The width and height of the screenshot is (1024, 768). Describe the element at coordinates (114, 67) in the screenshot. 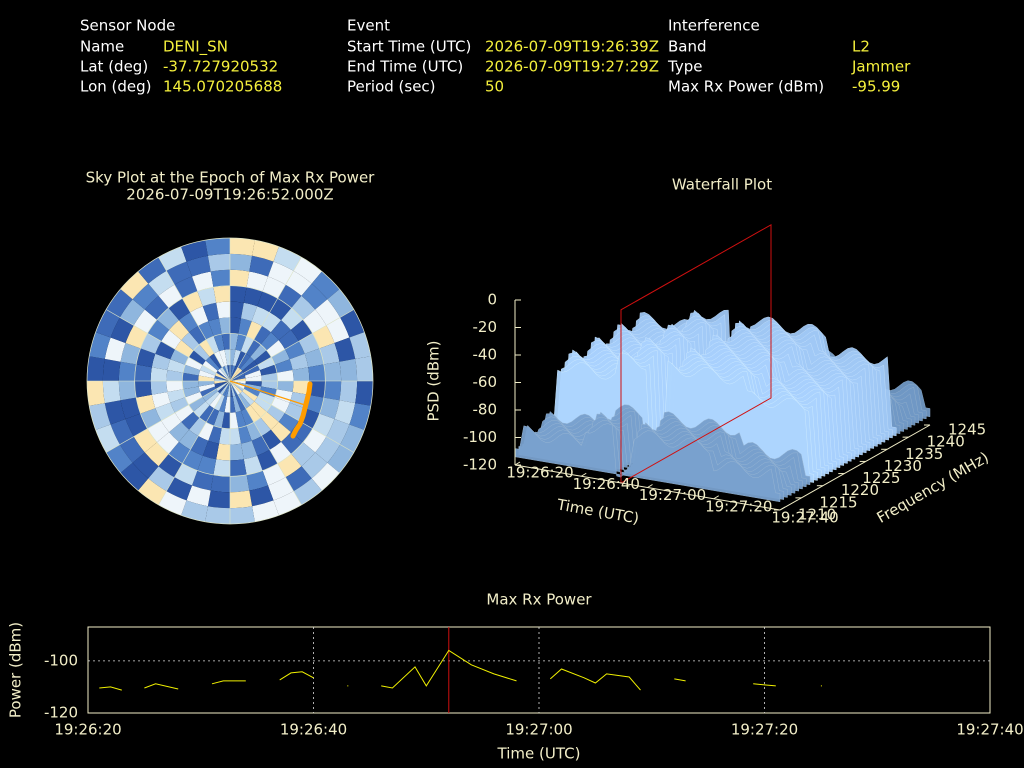

I see `field-label: Lat (deg)` at that location.